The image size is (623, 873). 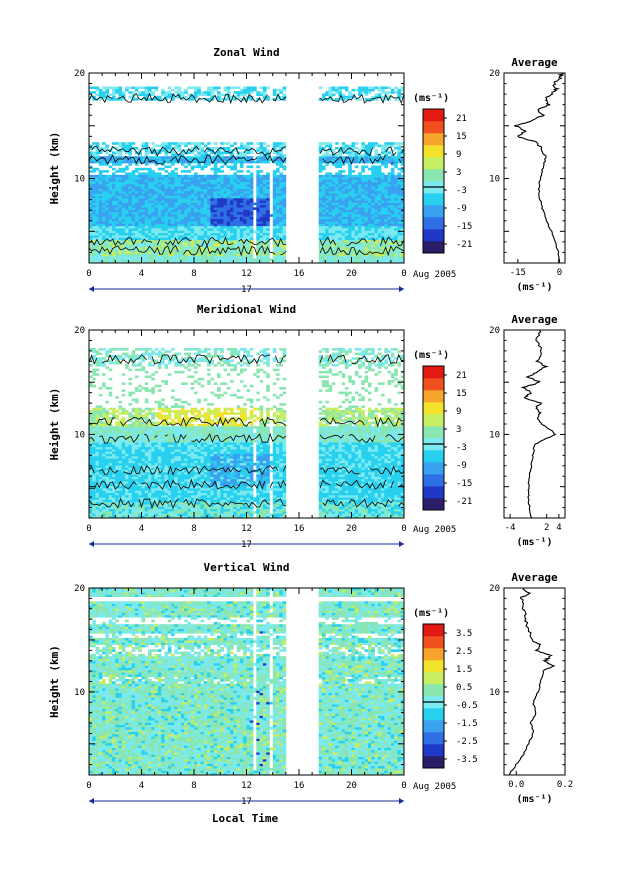 I want to click on date-arrow-right-zonal, so click(x=401, y=289).